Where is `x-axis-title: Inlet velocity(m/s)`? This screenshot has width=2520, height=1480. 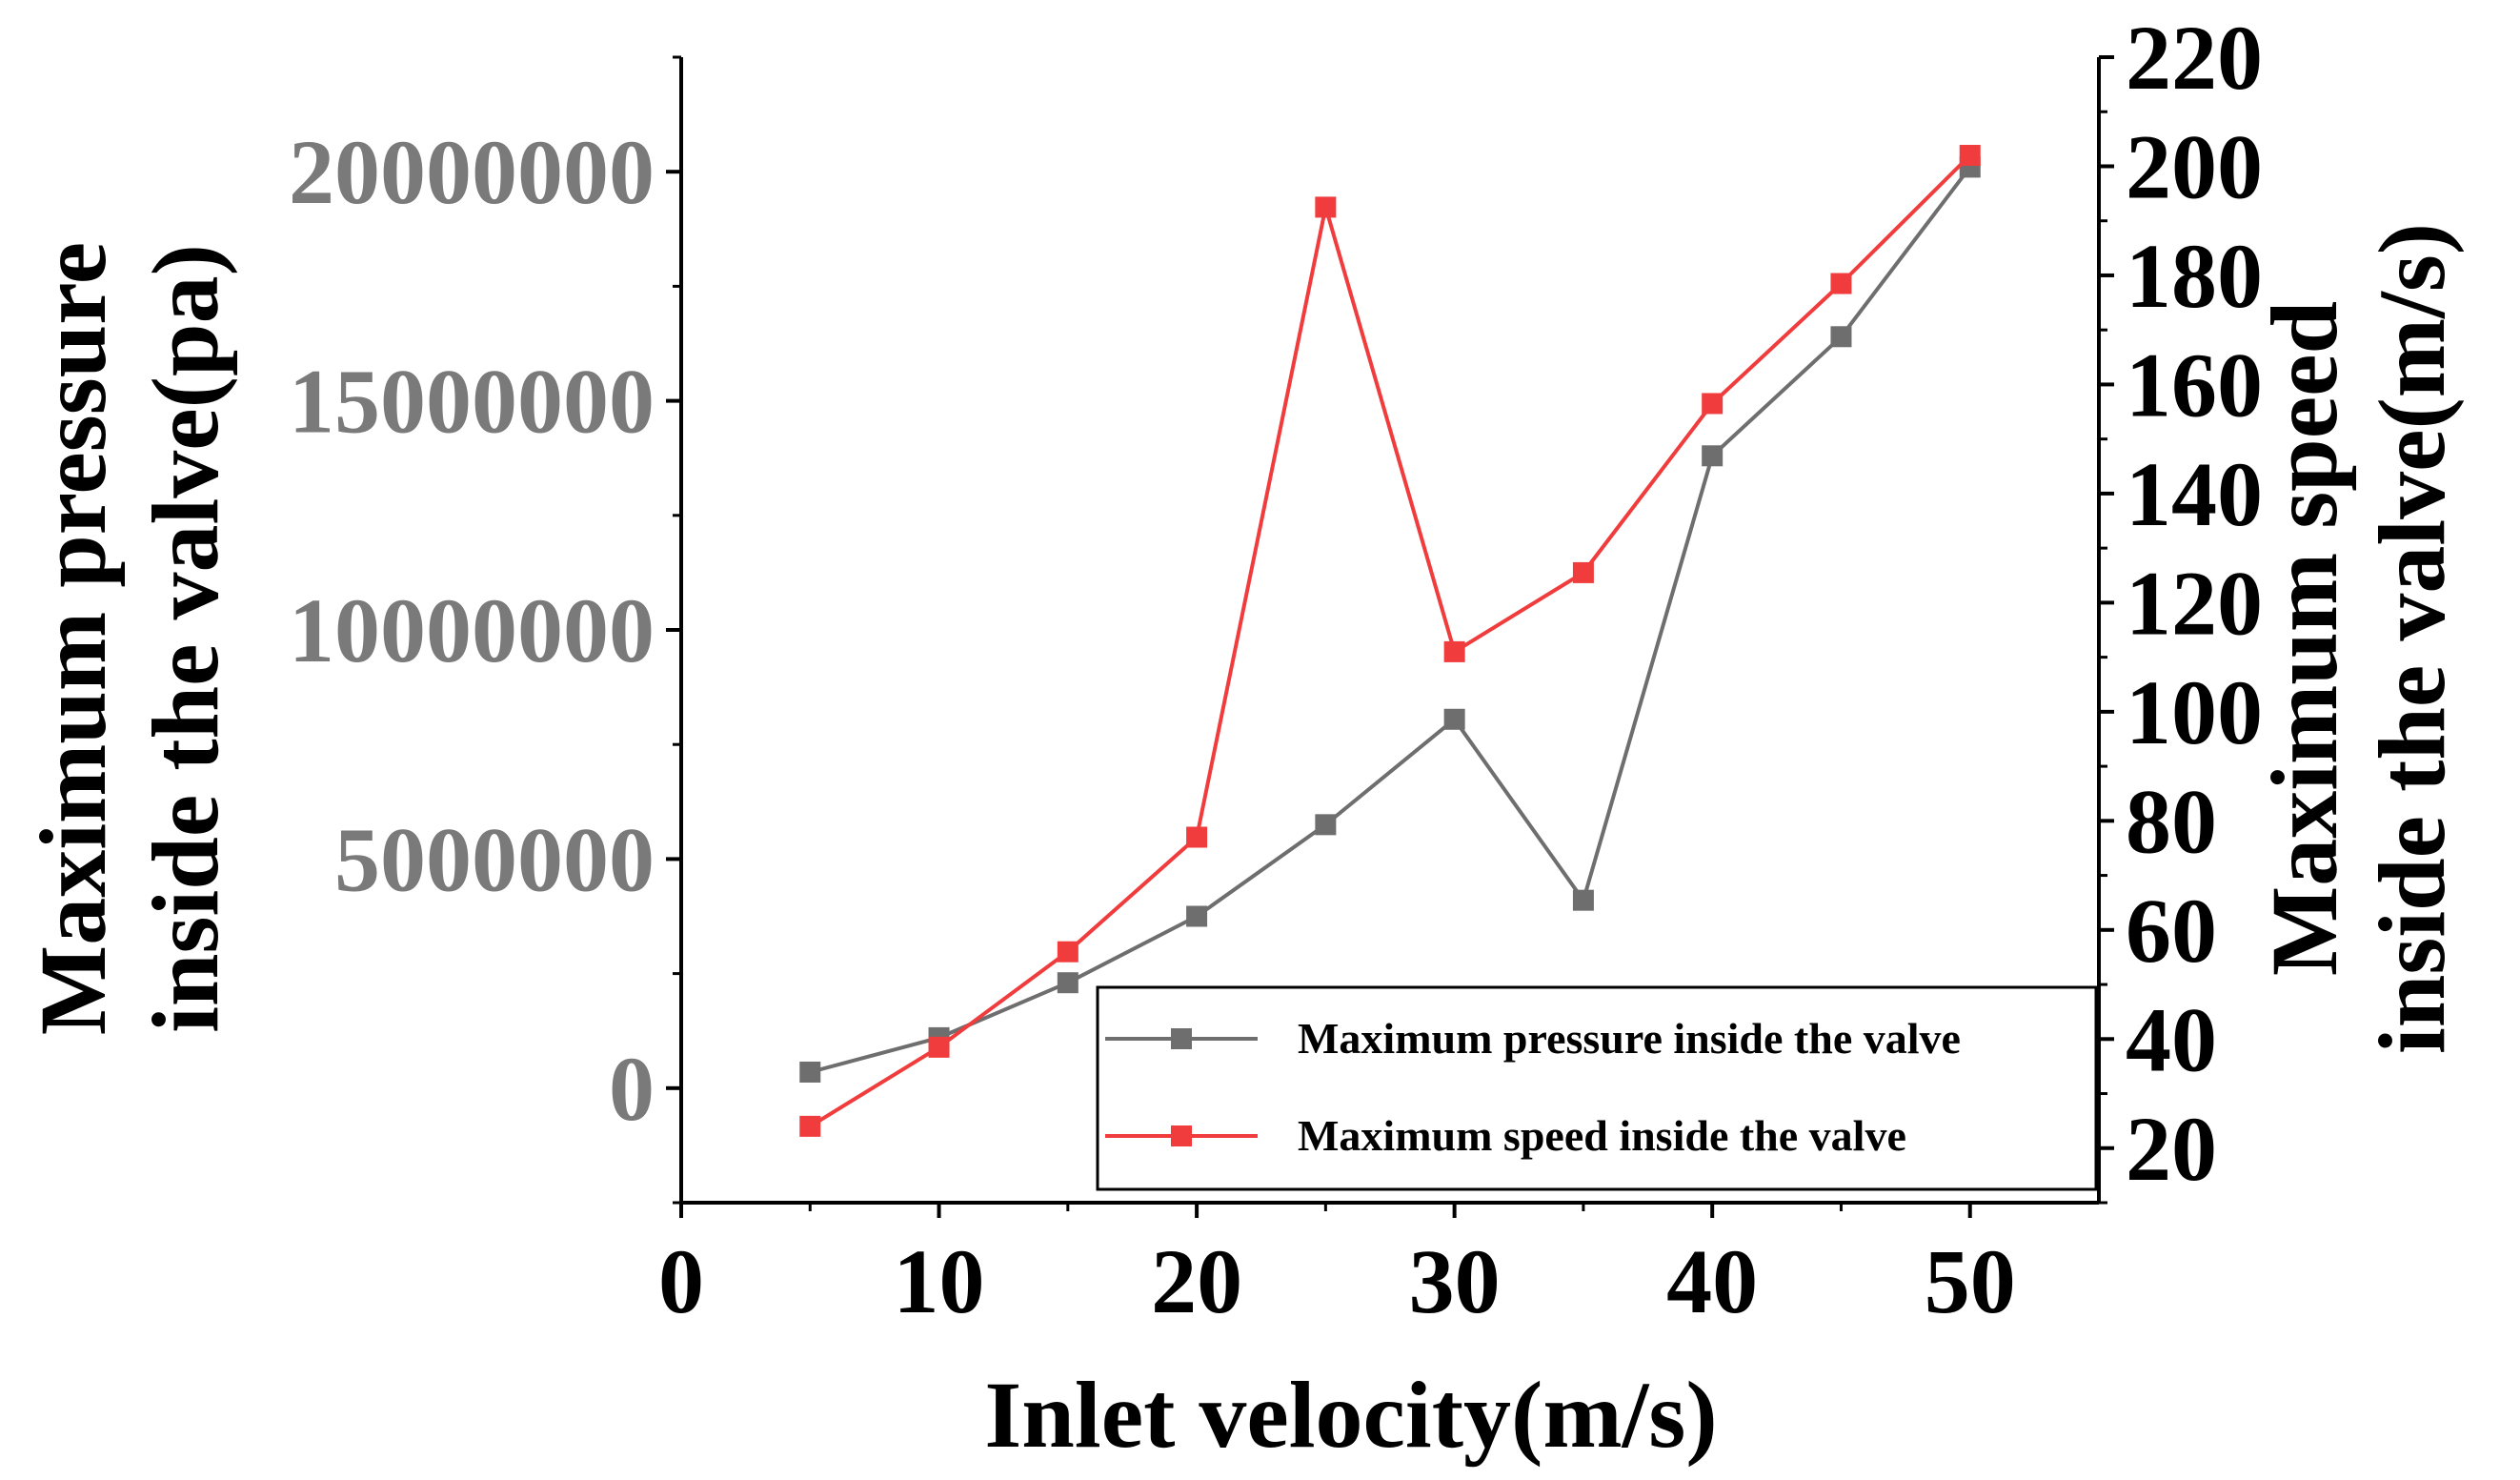 x-axis-title: Inlet velocity(m/s) is located at coordinates (1351, 1415).